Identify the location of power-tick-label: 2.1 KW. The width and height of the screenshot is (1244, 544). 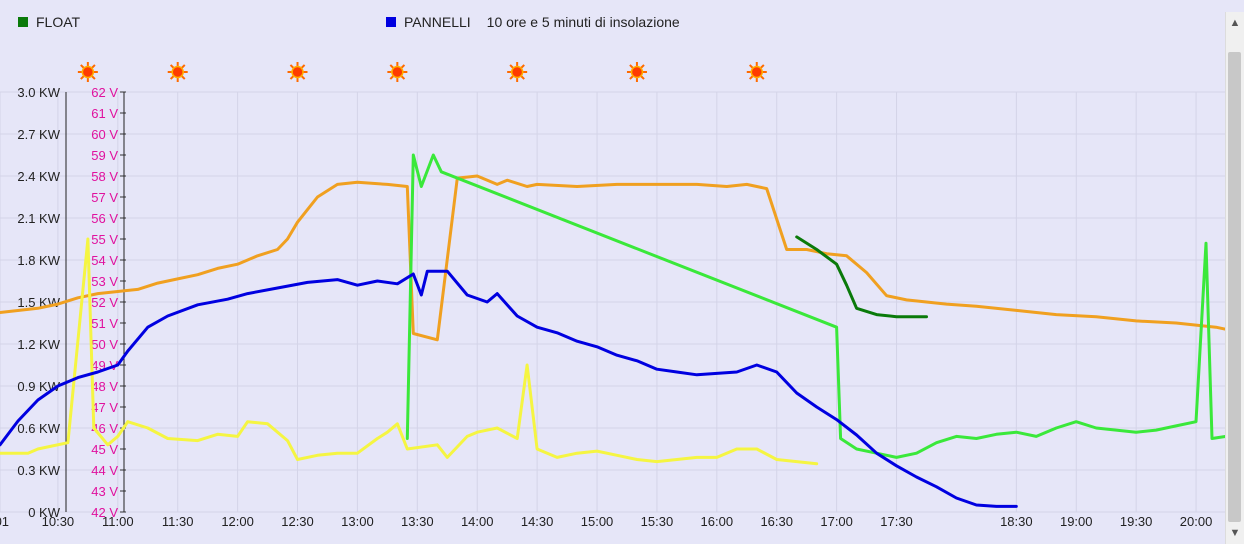
(38, 218).